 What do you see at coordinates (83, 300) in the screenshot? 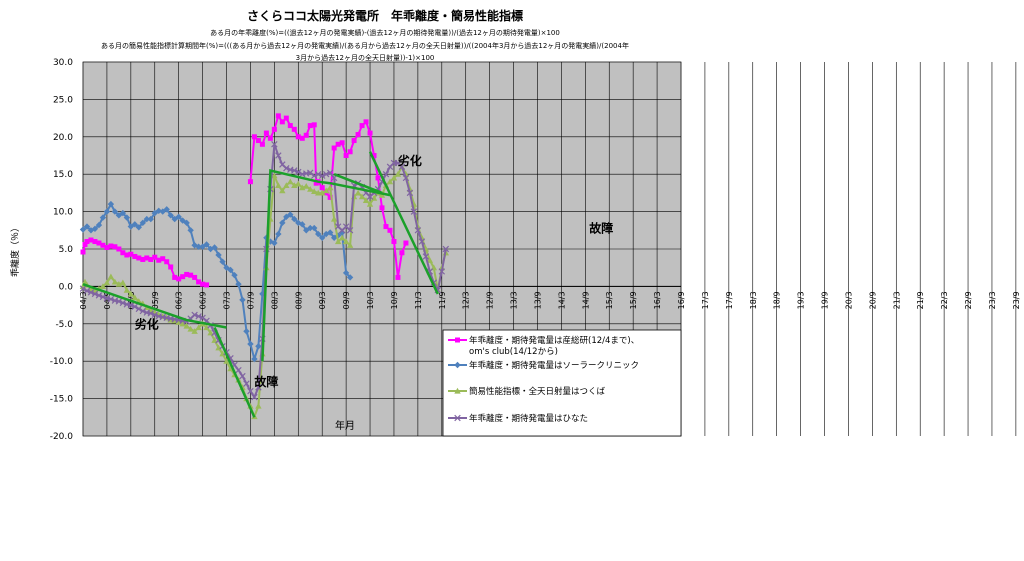
I see `x-tick-label: 04/3` at bounding box center [83, 300].